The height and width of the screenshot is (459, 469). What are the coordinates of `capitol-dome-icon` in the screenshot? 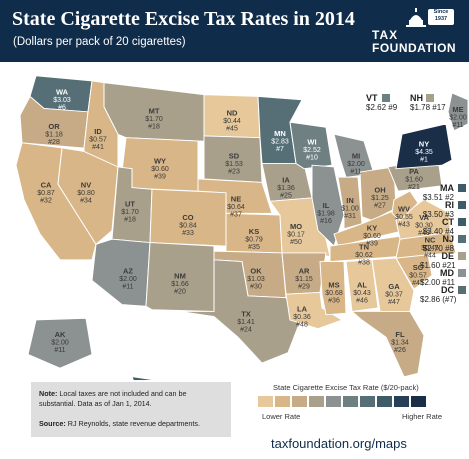 It's located at (416, 17).